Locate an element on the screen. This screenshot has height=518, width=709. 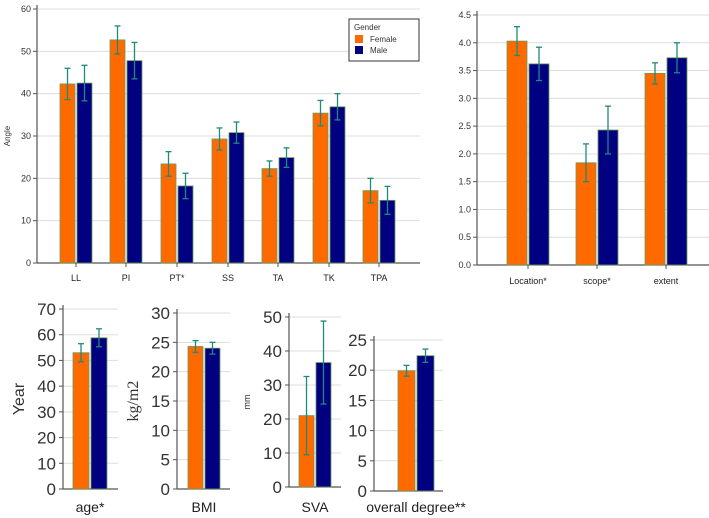
y-tick-label: 0.5 is located at coordinates (464, 237).